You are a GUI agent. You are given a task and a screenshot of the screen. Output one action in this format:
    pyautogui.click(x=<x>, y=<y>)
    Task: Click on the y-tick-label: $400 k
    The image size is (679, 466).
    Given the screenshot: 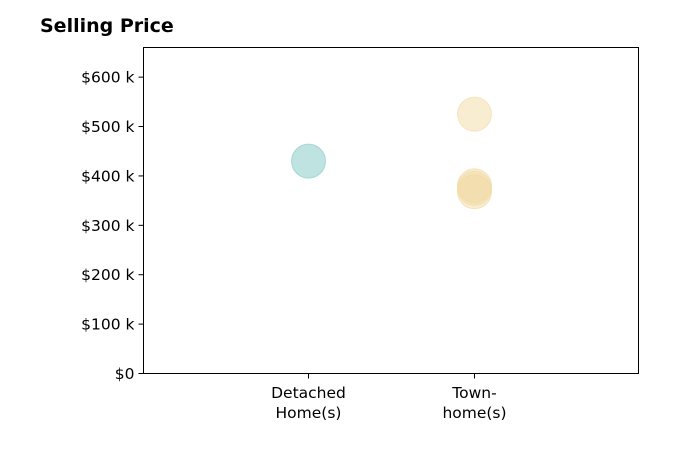 What is the action you would take?
    pyautogui.click(x=107, y=176)
    